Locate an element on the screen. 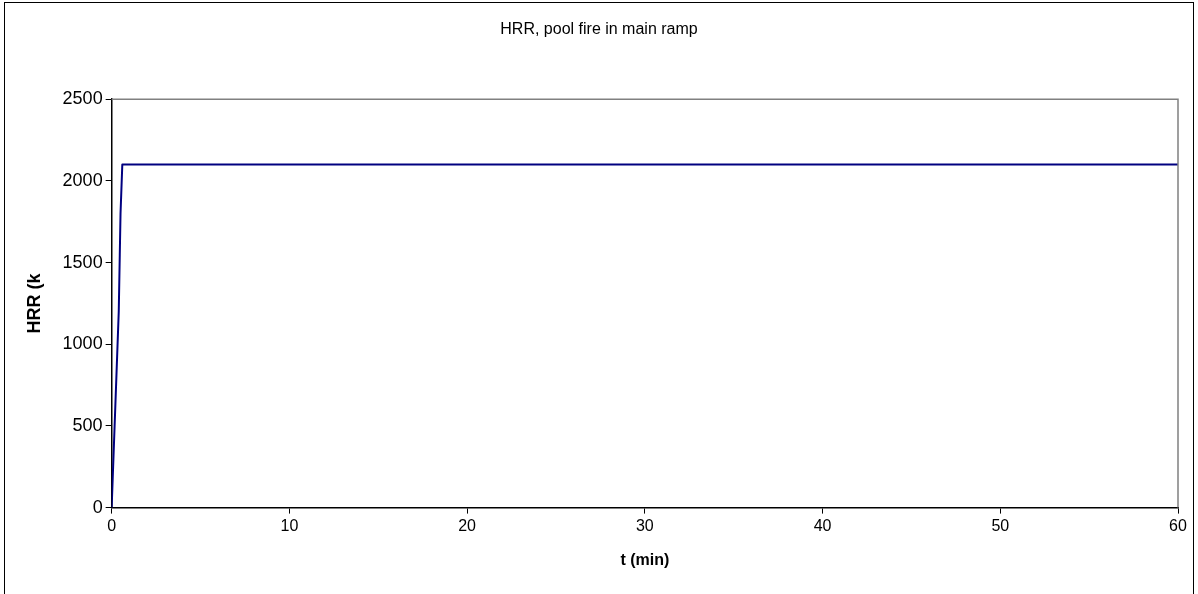 This screenshot has height=594, width=1198. x-tick-label: 50 is located at coordinates (1000, 525).